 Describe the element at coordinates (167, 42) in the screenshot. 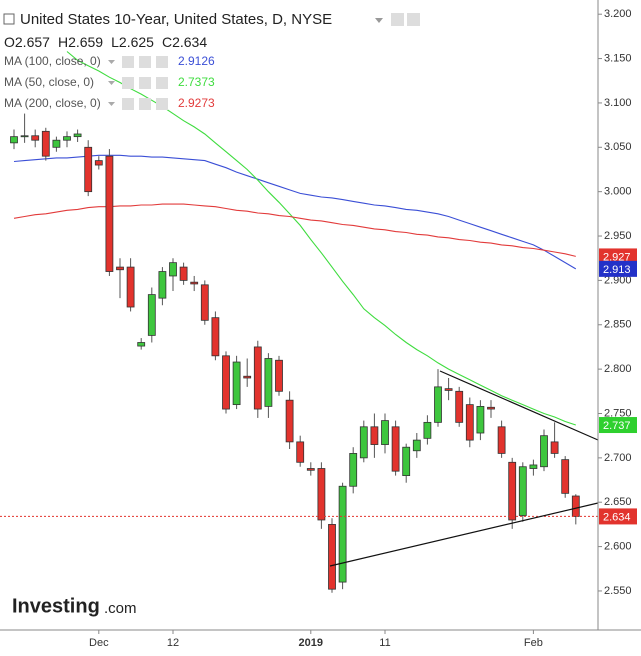

I see `ohlc-label: C` at that location.